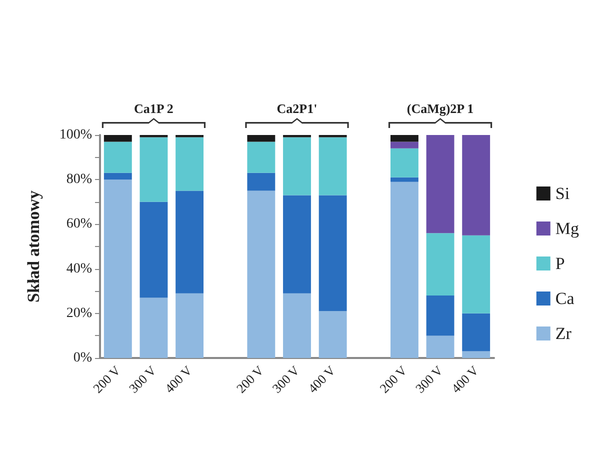  I want to click on y-tick-label: 60%, so click(79, 224).